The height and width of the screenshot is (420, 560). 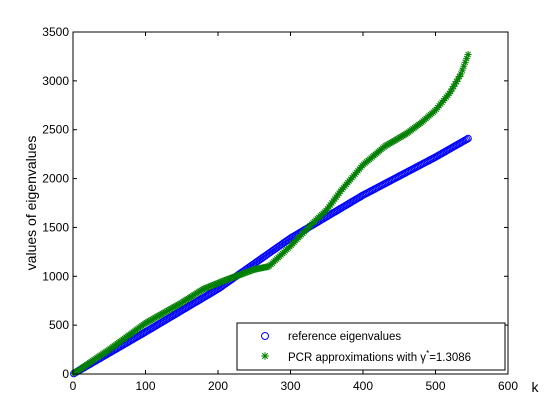 What do you see at coordinates (55, 32) in the screenshot?
I see `y-tick-label: 3500` at bounding box center [55, 32].